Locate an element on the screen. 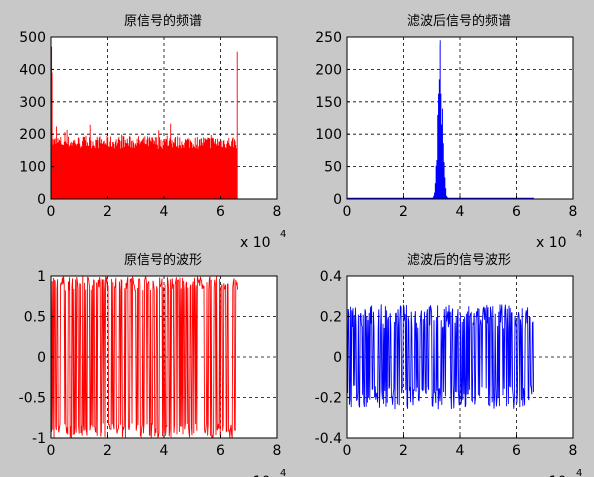 This screenshot has height=477, width=594. chart-title: 原信号的频谱 is located at coordinates (163, 21).